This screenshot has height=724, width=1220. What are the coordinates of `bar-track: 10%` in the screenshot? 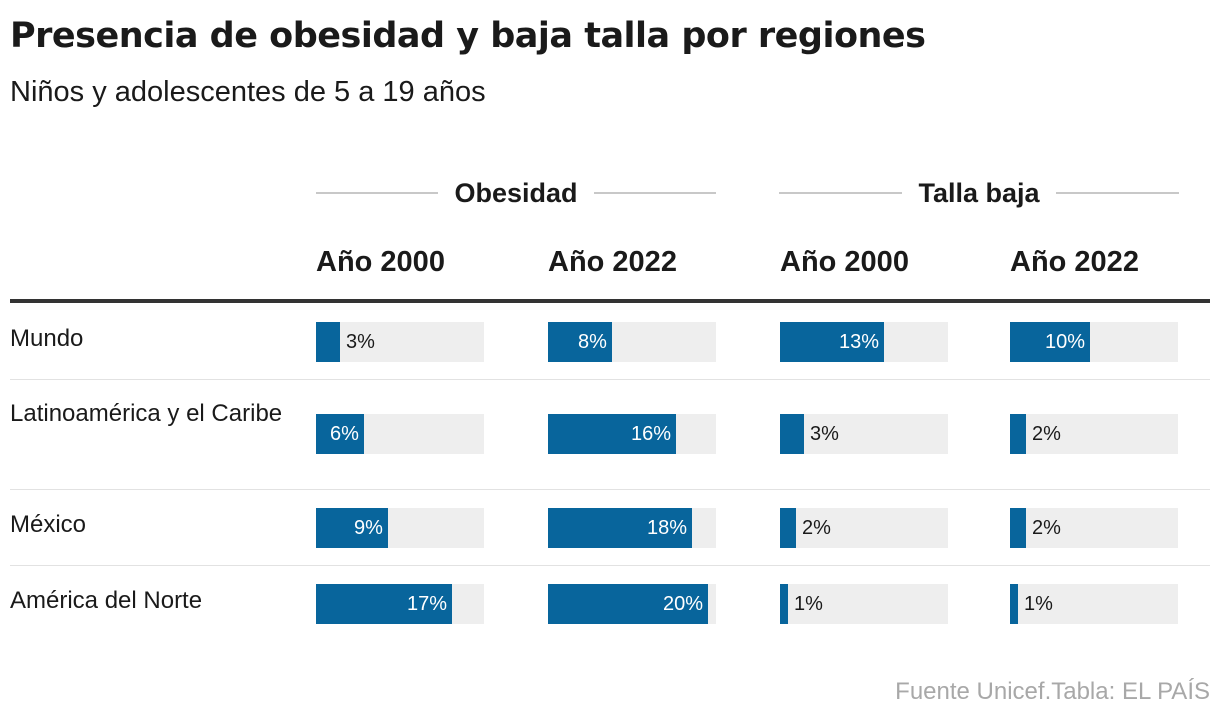 It's located at (1094, 342).